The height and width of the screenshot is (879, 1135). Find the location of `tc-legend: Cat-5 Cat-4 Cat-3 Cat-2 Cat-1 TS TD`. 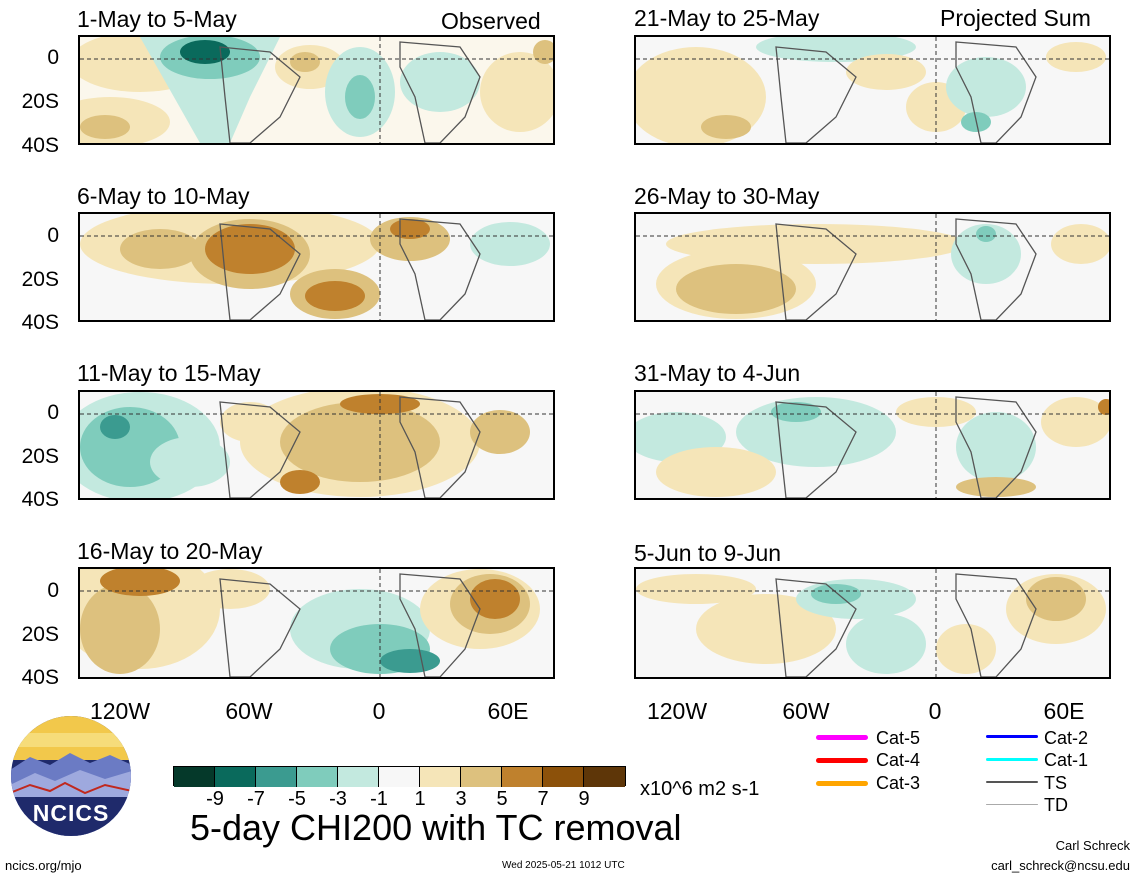

tc-legend: Cat-5 Cat-4 Cat-3 Cat-2 Cat-1 TS TD is located at coordinates (966, 773).